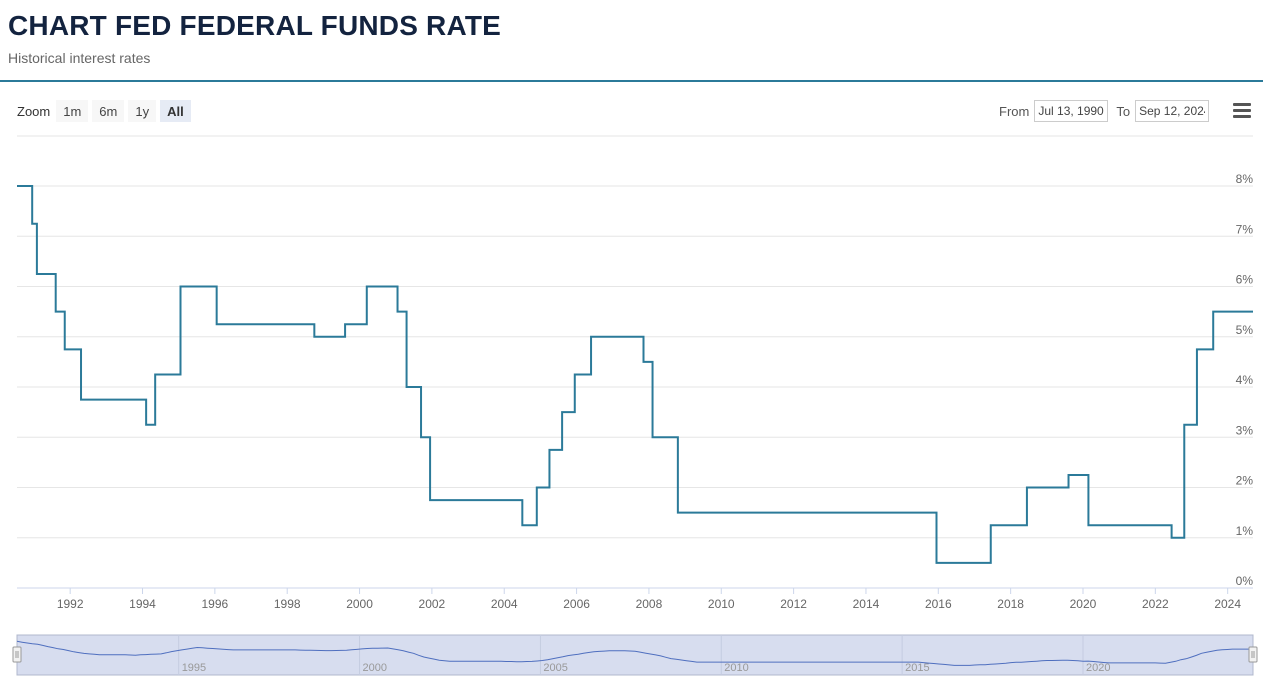  What do you see at coordinates (631, 81) in the screenshot?
I see `title-divider` at bounding box center [631, 81].